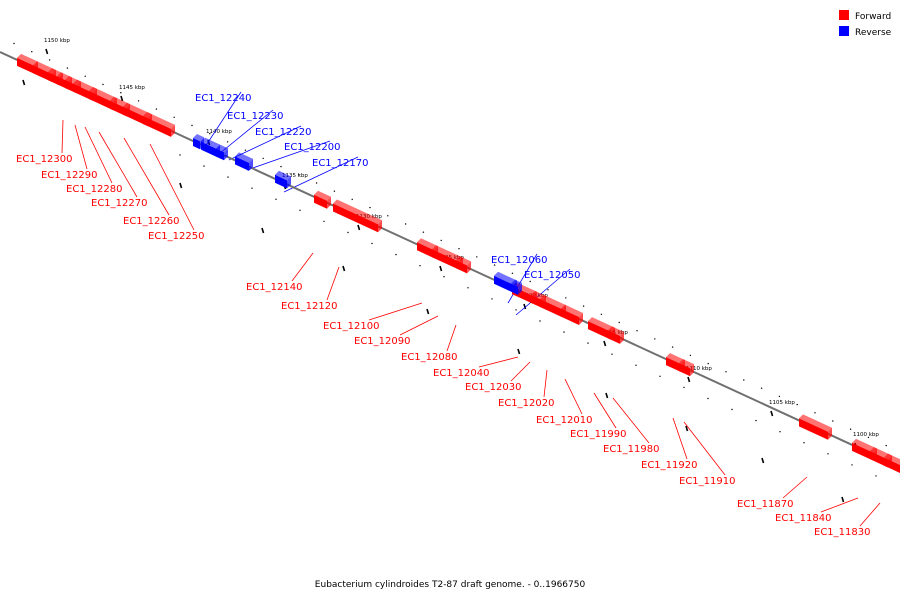 This screenshot has width=900, height=600. Describe the element at coordinates (873, 17) in the screenshot. I see `legend-forward-label: Forward` at that location.